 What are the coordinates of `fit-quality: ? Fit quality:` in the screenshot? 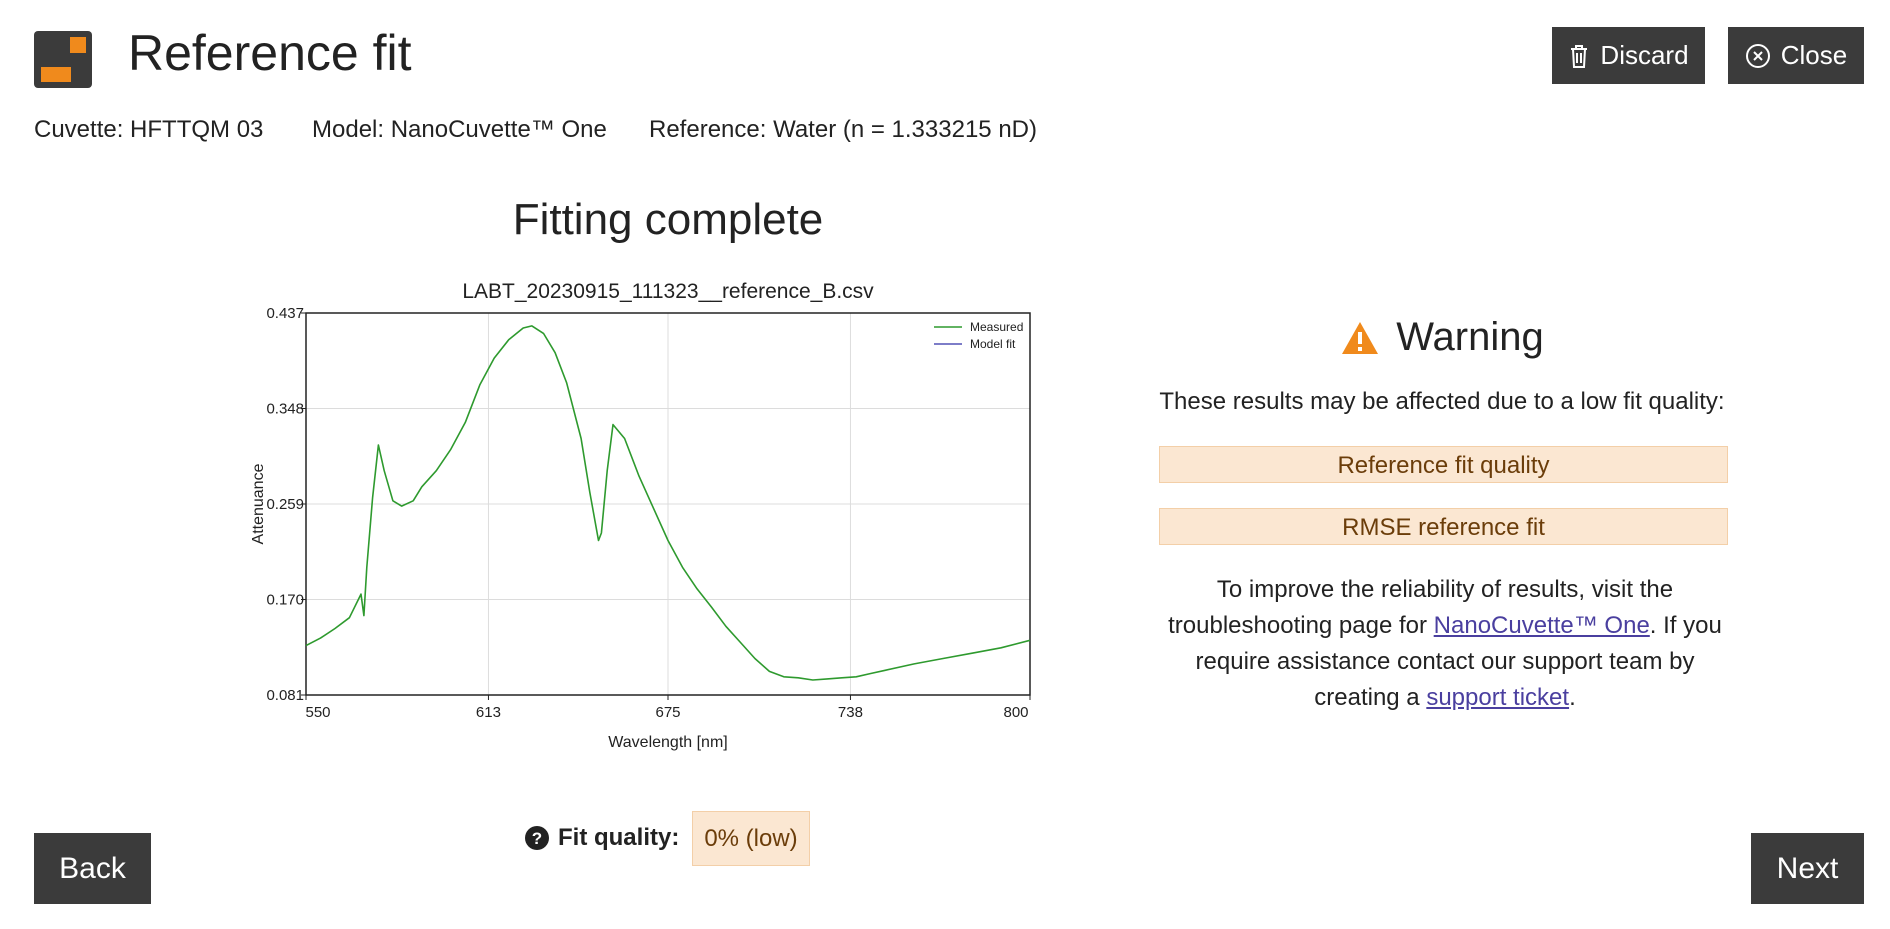 It's located at (601, 838).